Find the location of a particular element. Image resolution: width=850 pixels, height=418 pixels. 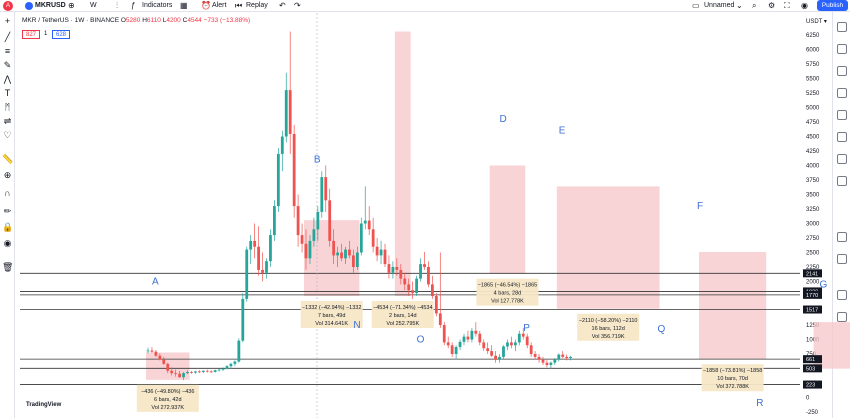

search-icon: ⌕ is located at coordinates (754, 5).